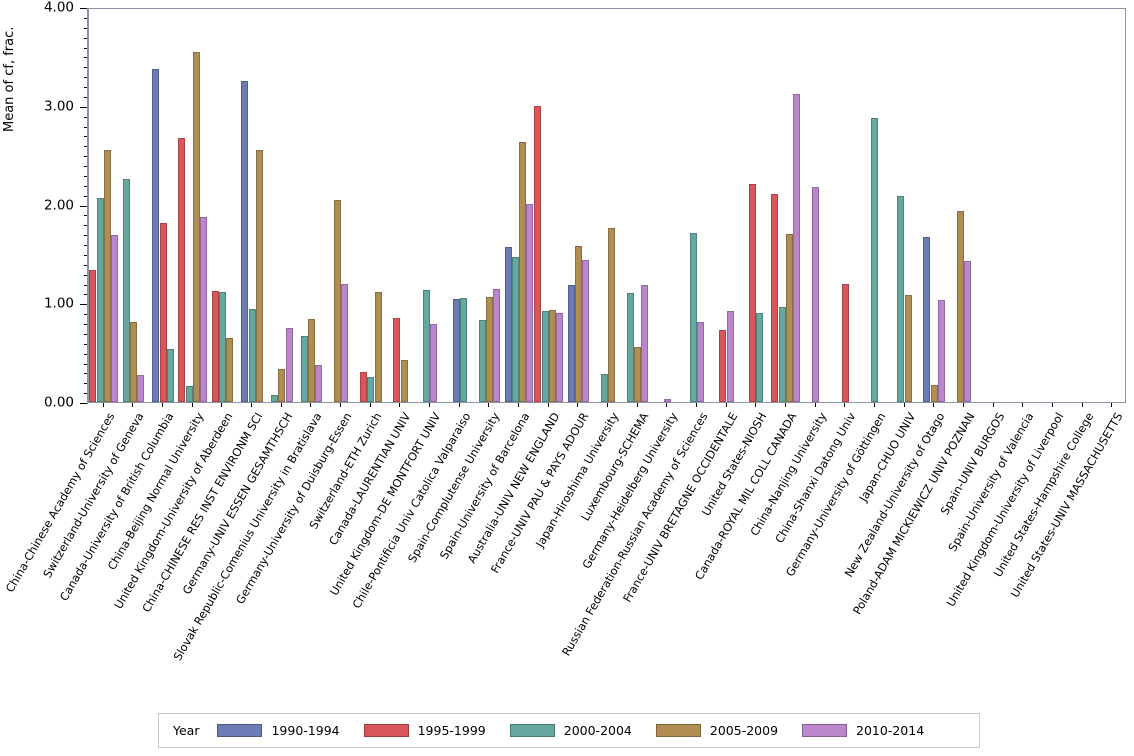  I want to click on legend-item: 2000-2004, so click(570, 730).